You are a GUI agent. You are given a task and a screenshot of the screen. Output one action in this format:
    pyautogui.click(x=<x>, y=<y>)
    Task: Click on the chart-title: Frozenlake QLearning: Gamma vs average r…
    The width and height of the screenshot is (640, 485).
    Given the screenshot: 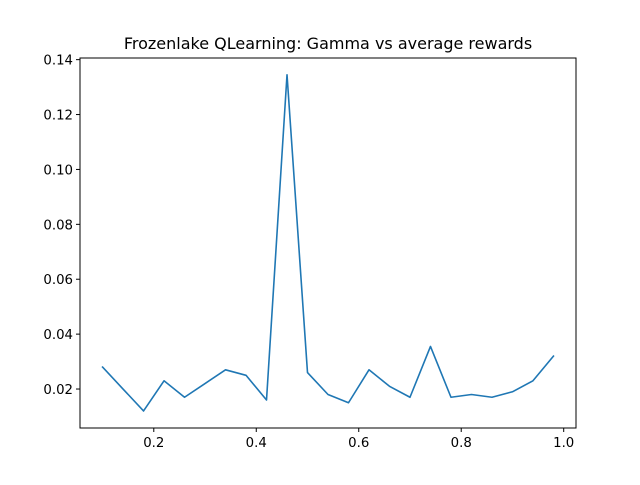 What is the action you would take?
    pyautogui.click(x=328, y=43)
    